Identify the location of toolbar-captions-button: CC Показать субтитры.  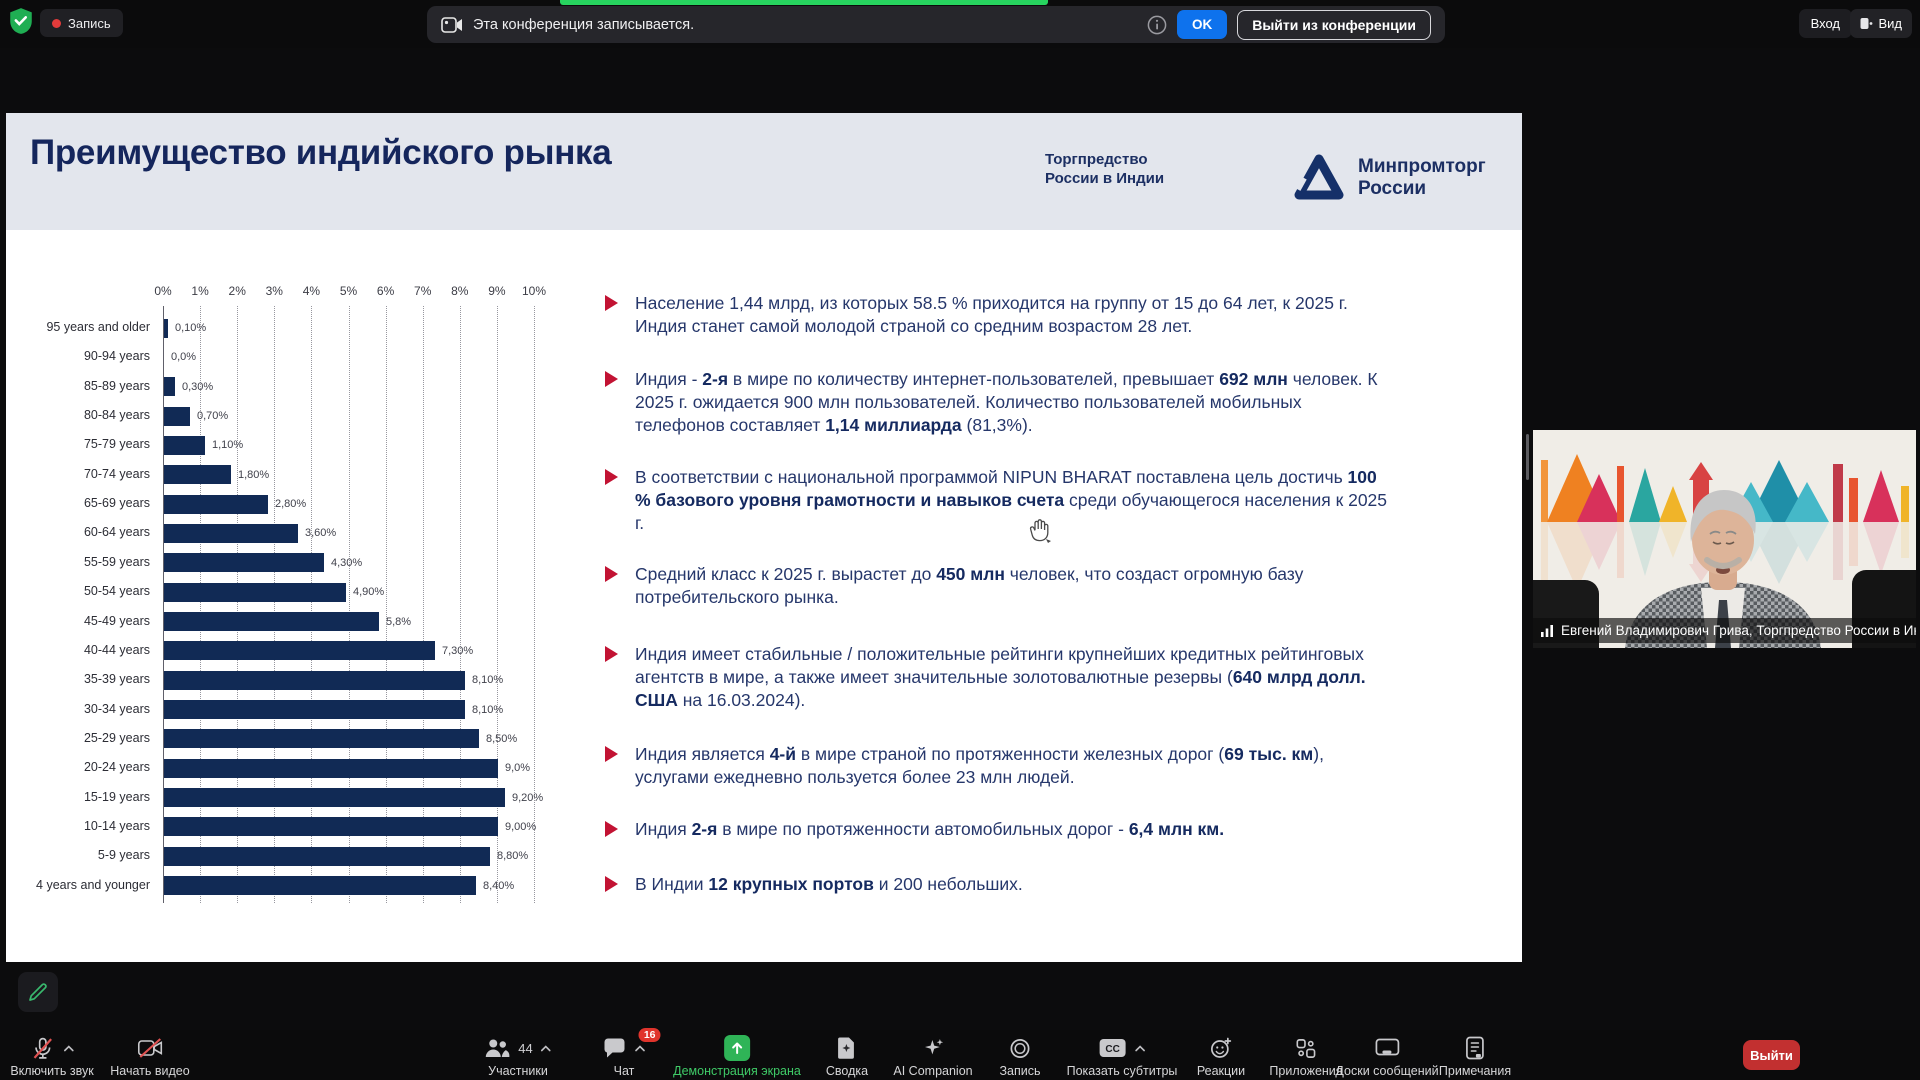
(1122, 1056).